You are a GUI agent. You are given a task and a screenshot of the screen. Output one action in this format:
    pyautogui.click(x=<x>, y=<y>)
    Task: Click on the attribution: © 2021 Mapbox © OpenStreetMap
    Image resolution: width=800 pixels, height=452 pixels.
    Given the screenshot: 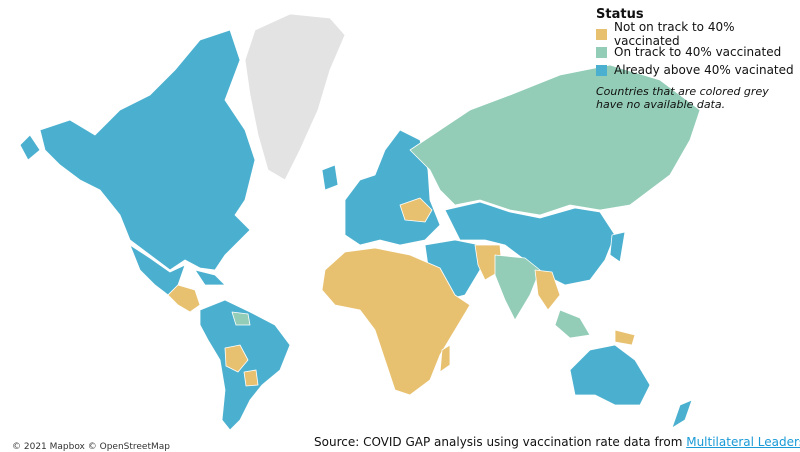 What is the action you would take?
    pyautogui.click(x=91, y=447)
    